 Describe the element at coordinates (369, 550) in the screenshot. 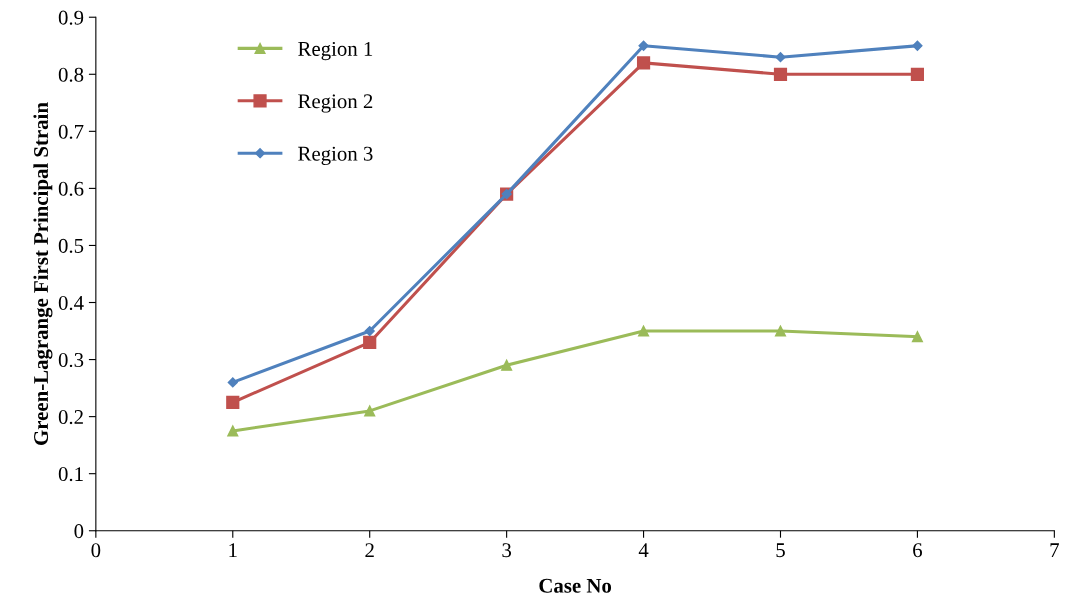

I see `x-tick-label: 2` at that location.